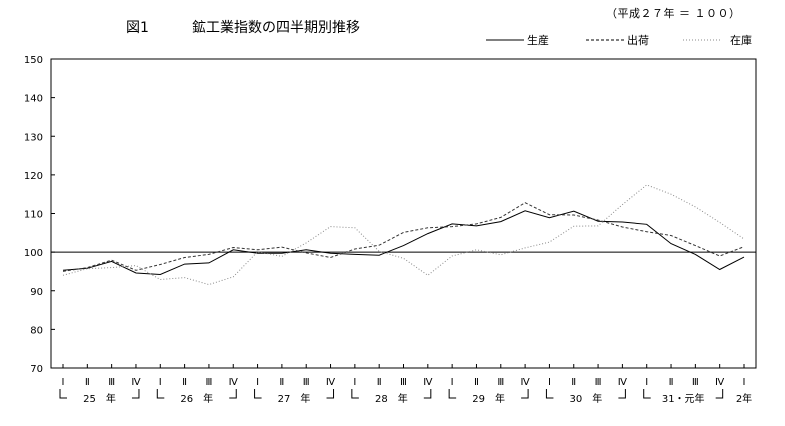 The height and width of the screenshot is (426, 785). I want to click on legend-label-inventory: 在庫, so click(741, 40).